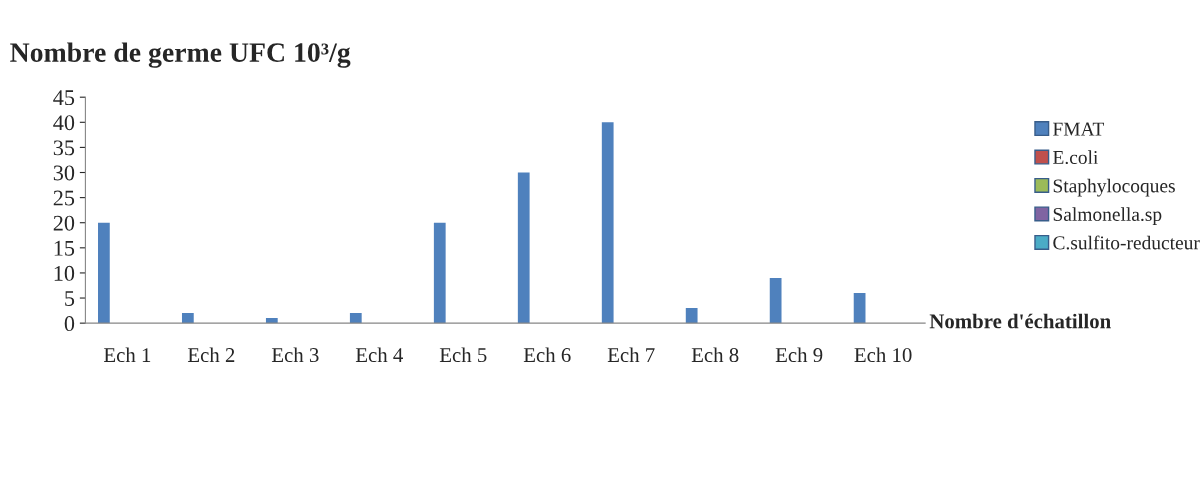 This screenshot has width=1203, height=501. What do you see at coordinates (631, 355) in the screenshot?
I see `x-tick-label: Ech 7` at bounding box center [631, 355].